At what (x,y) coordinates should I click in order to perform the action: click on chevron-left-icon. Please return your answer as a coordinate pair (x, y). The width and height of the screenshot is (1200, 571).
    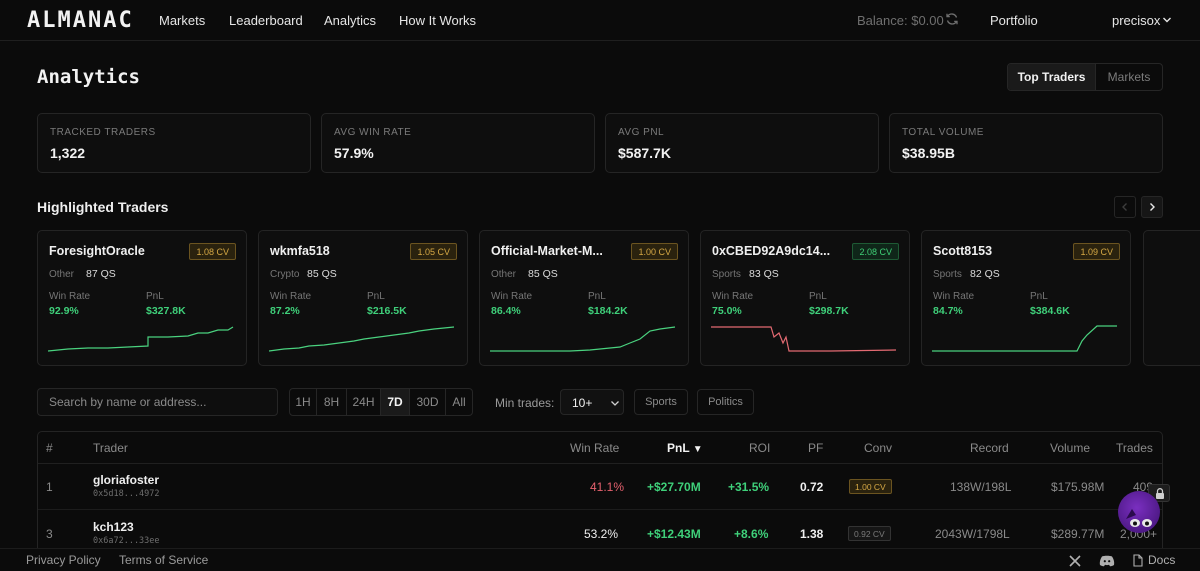
    Looking at the image, I should click on (1124, 207).